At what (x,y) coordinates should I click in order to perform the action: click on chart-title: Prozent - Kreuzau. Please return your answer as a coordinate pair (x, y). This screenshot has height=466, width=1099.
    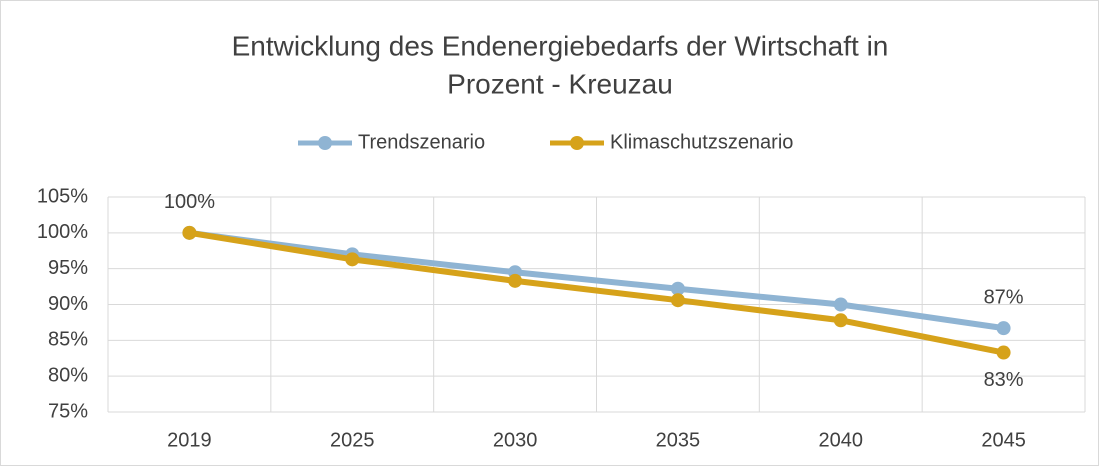
    Looking at the image, I should click on (560, 83).